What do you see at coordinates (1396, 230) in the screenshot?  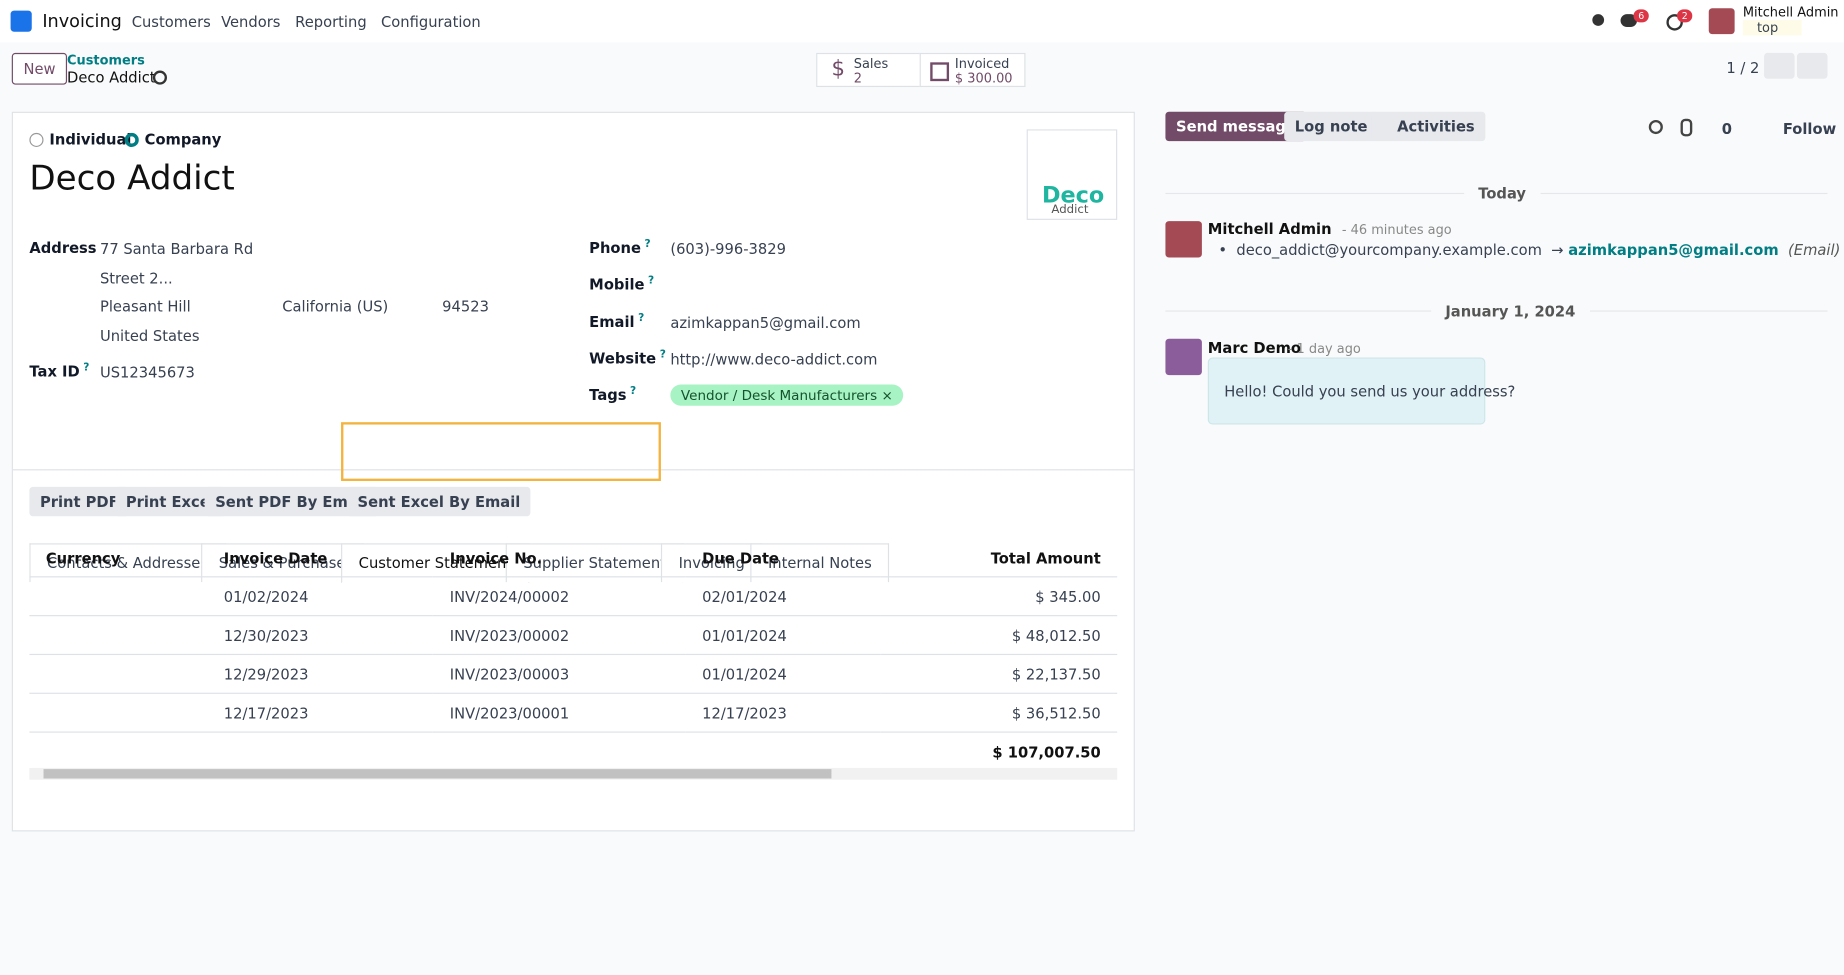 I see `time: - 46 minutes ago` at bounding box center [1396, 230].